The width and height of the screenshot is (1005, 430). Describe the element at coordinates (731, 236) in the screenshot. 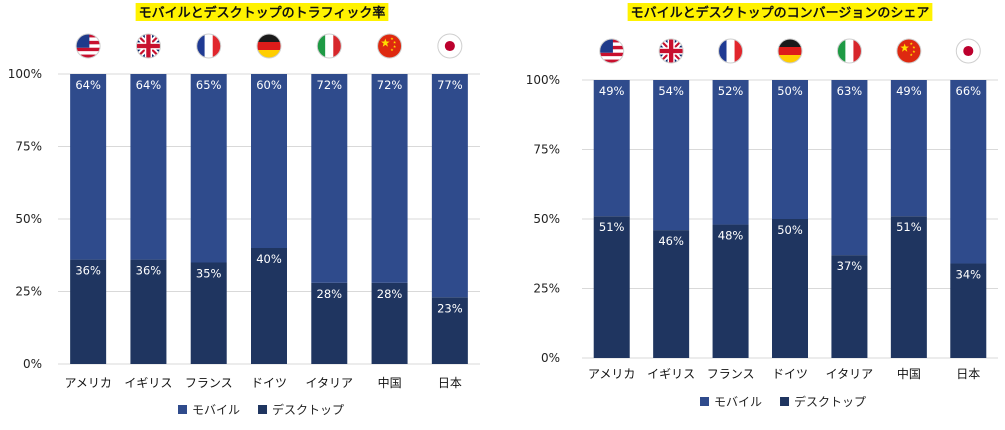

I see `data-label-desktop: 48%` at that location.